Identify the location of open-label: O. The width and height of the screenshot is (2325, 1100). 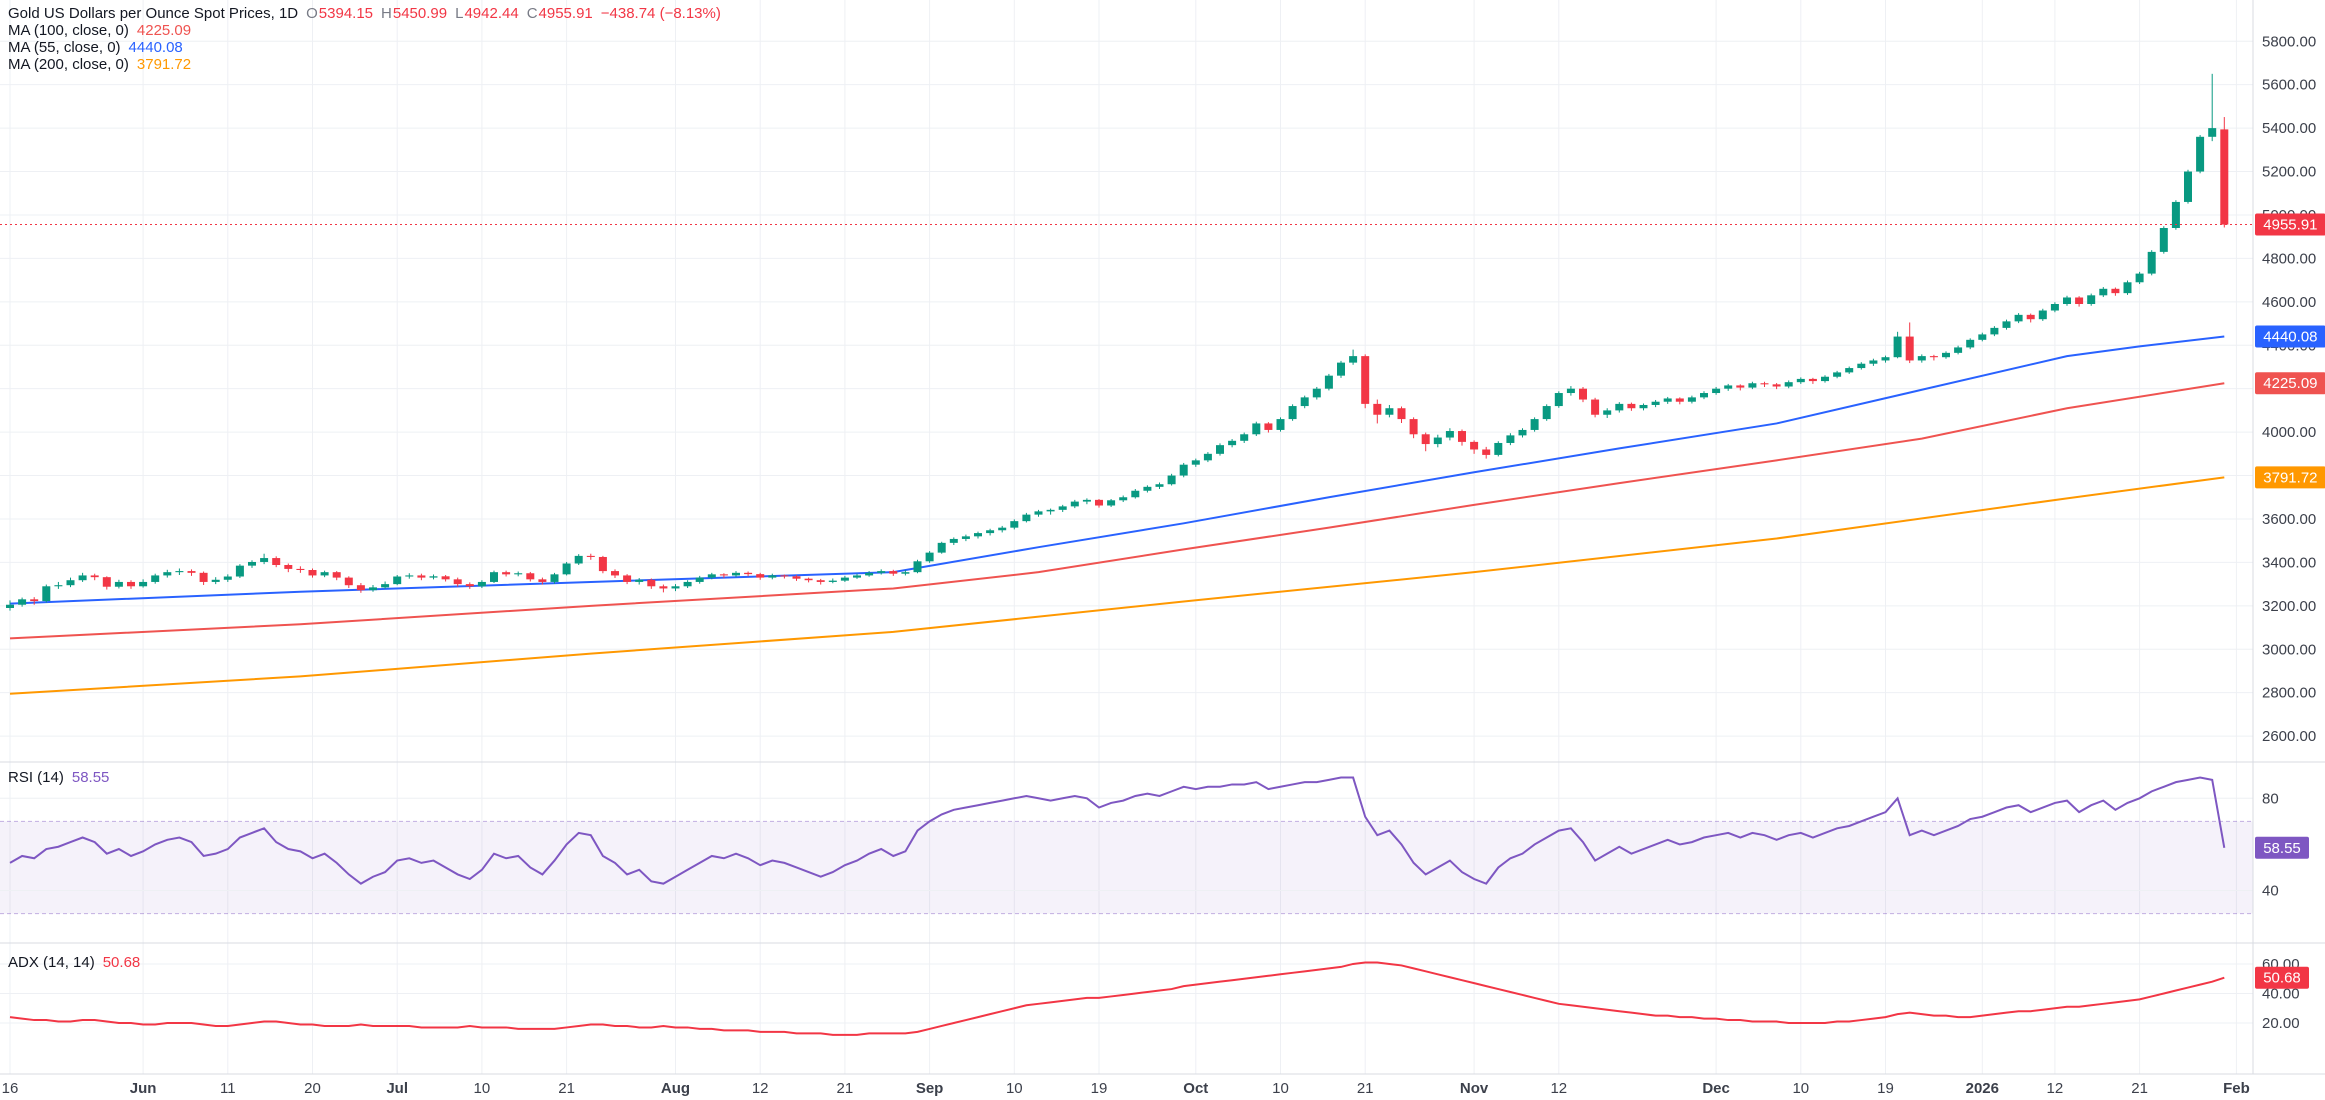
(312, 13).